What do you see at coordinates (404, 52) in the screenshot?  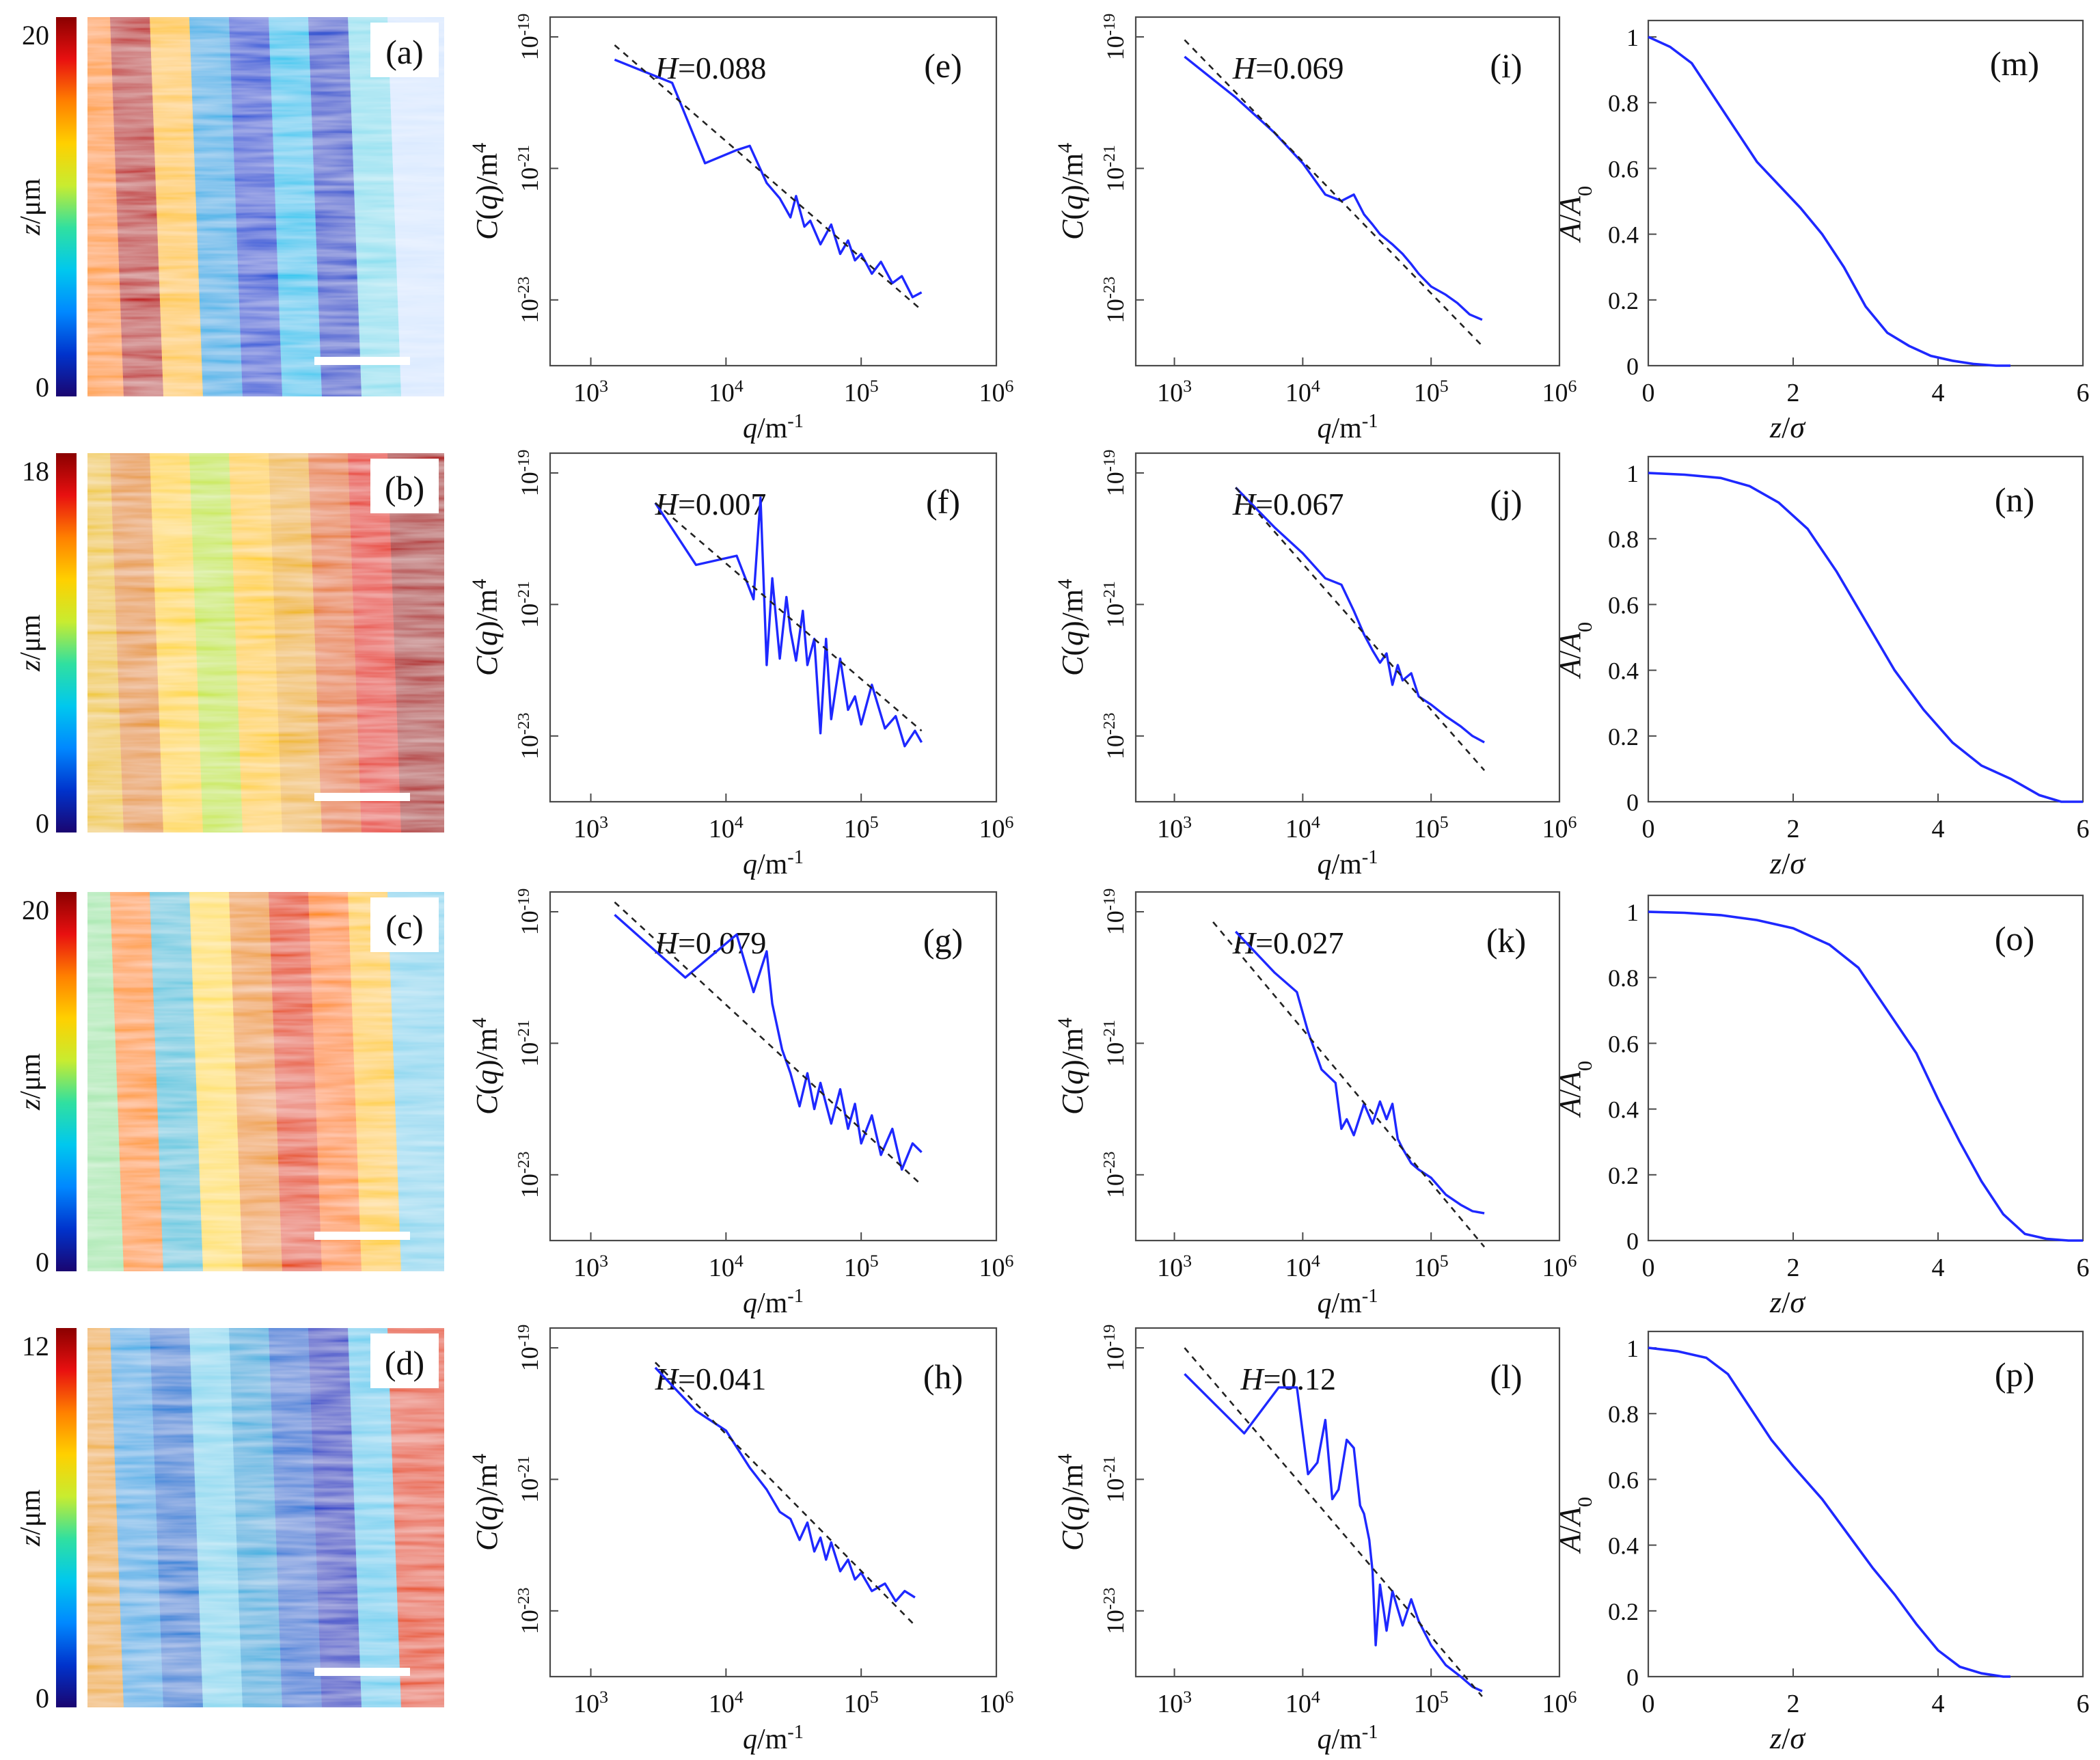 I see `panel-letter: (a)` at bounding box center [404, 52].